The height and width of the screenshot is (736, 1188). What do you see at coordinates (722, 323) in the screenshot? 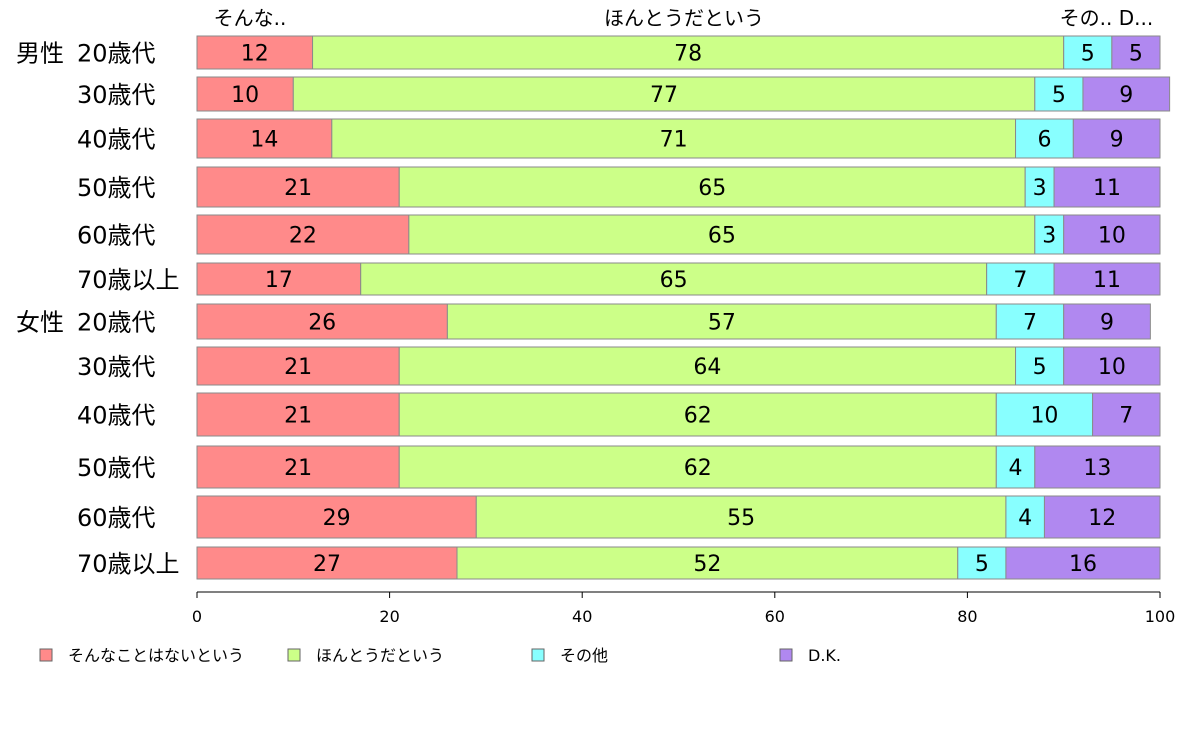
I see `data-label: 57` at bounding box center [722, 323].